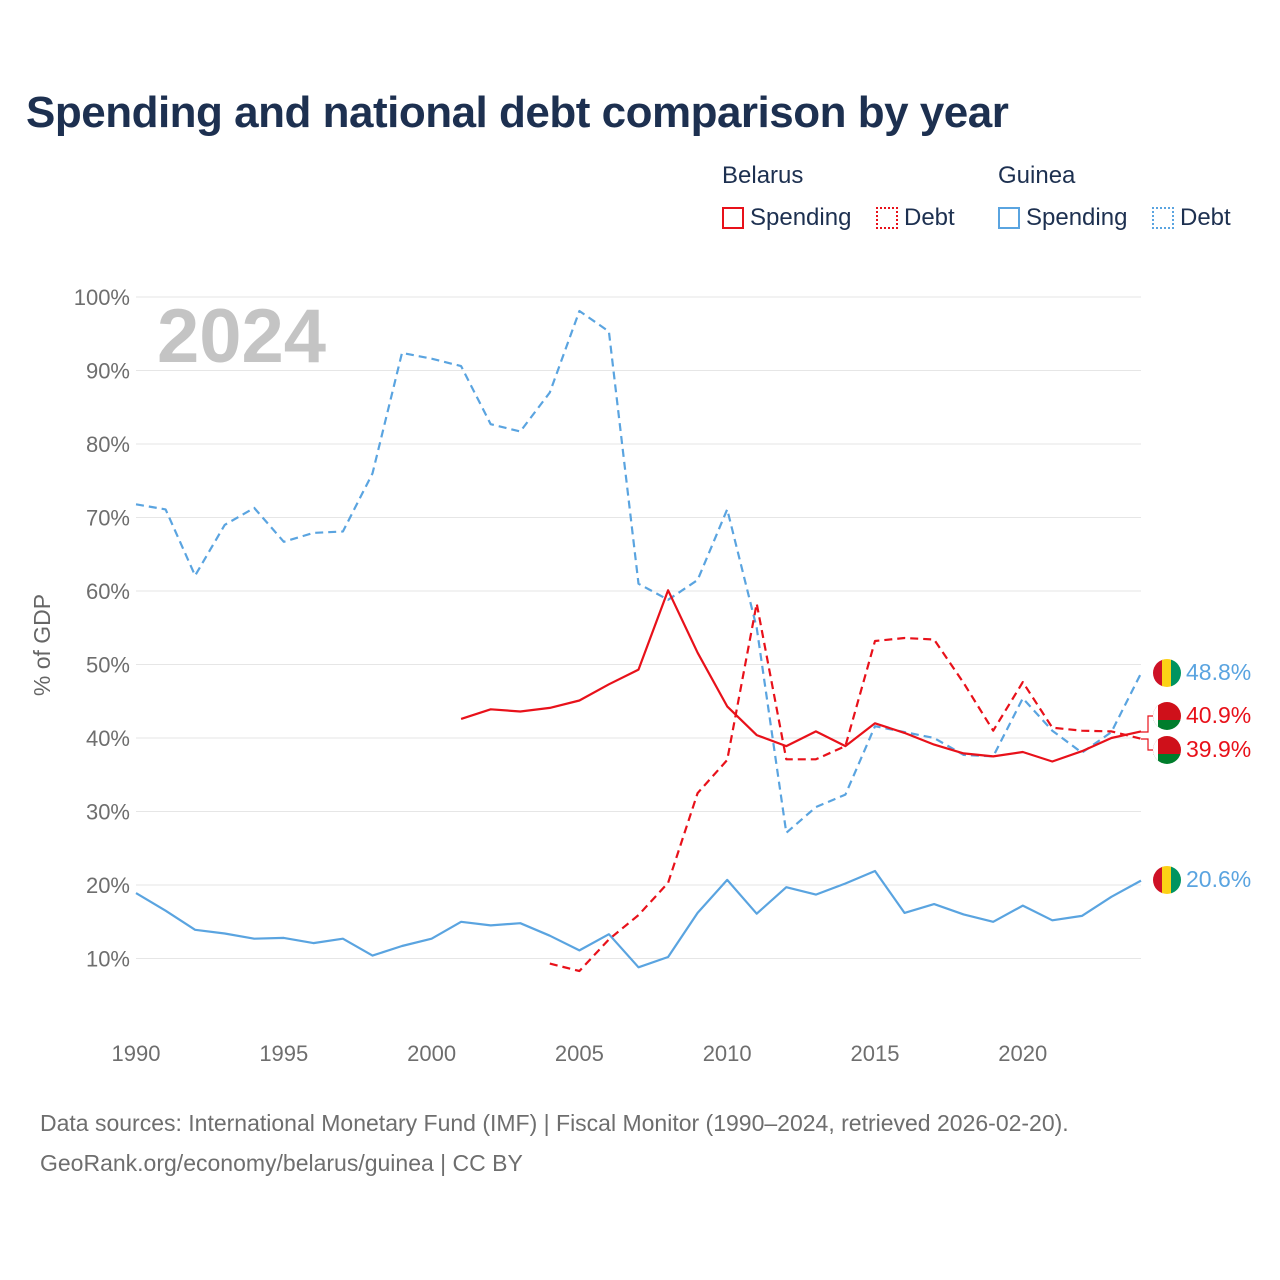  I want to click on series-line-guinea-spending, so click(638, 919).